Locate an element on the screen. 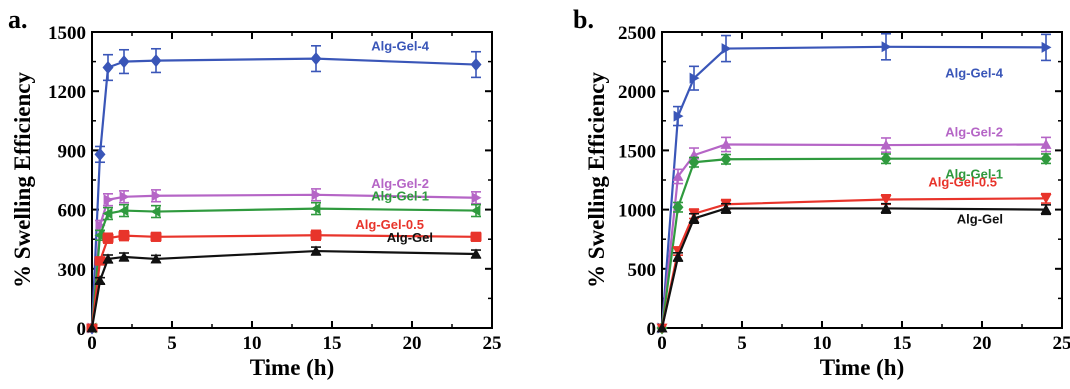  y-tick-label: 1200 is located at coordinates (67, 92).